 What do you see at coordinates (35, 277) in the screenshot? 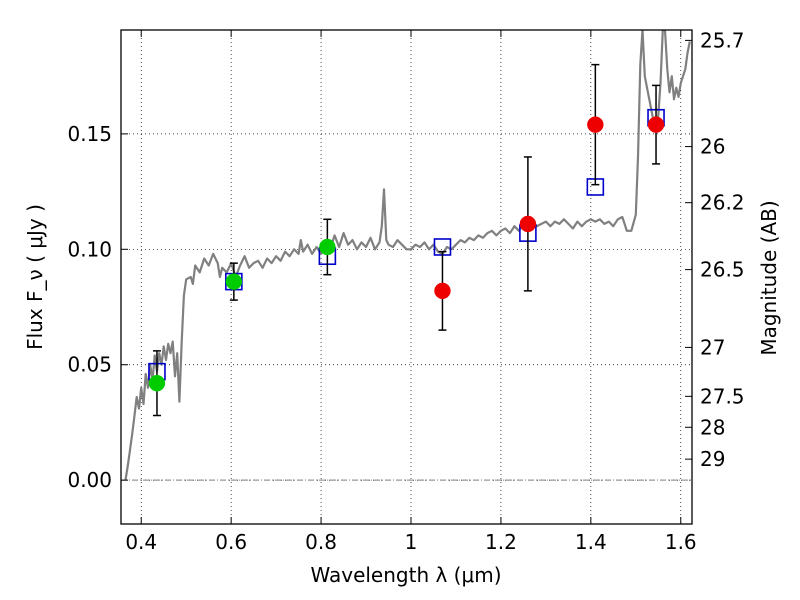
I see `y-axis-label: Flux F_ν ( μJy )` at bounding box center [35, 277].